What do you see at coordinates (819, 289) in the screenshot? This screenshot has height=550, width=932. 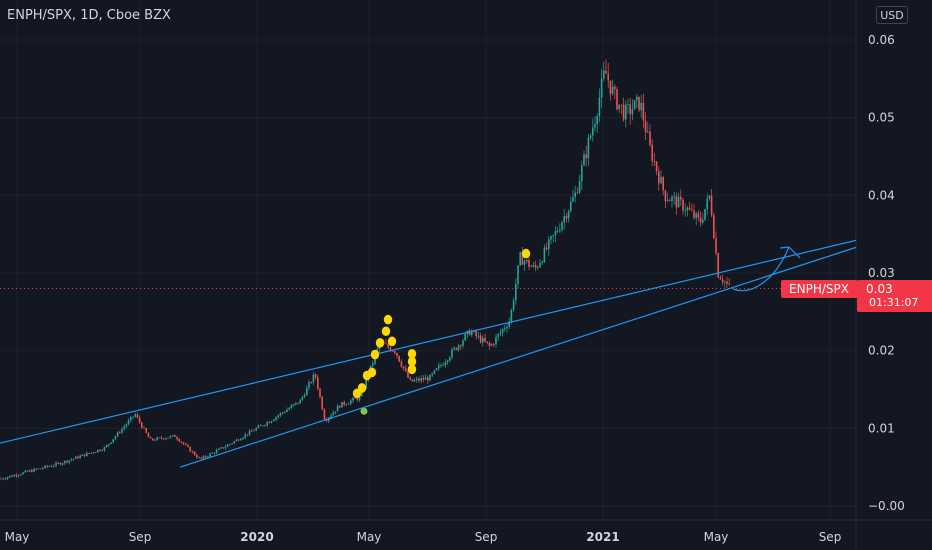 I see `series-label: ENPH/SPX` at bounding box center [819, 289].